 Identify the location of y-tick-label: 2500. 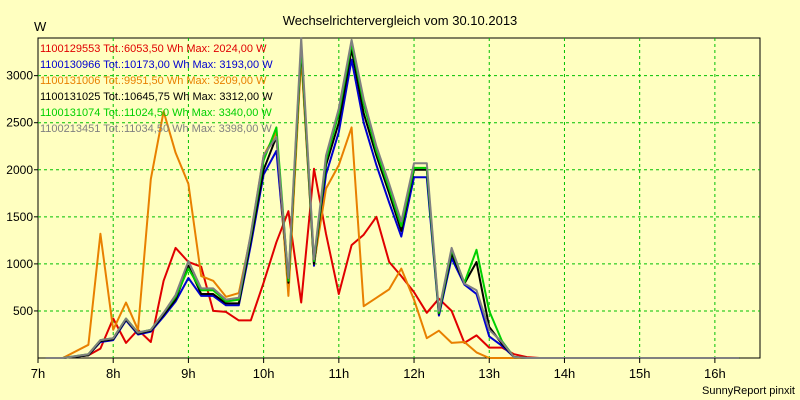
(19, 123).